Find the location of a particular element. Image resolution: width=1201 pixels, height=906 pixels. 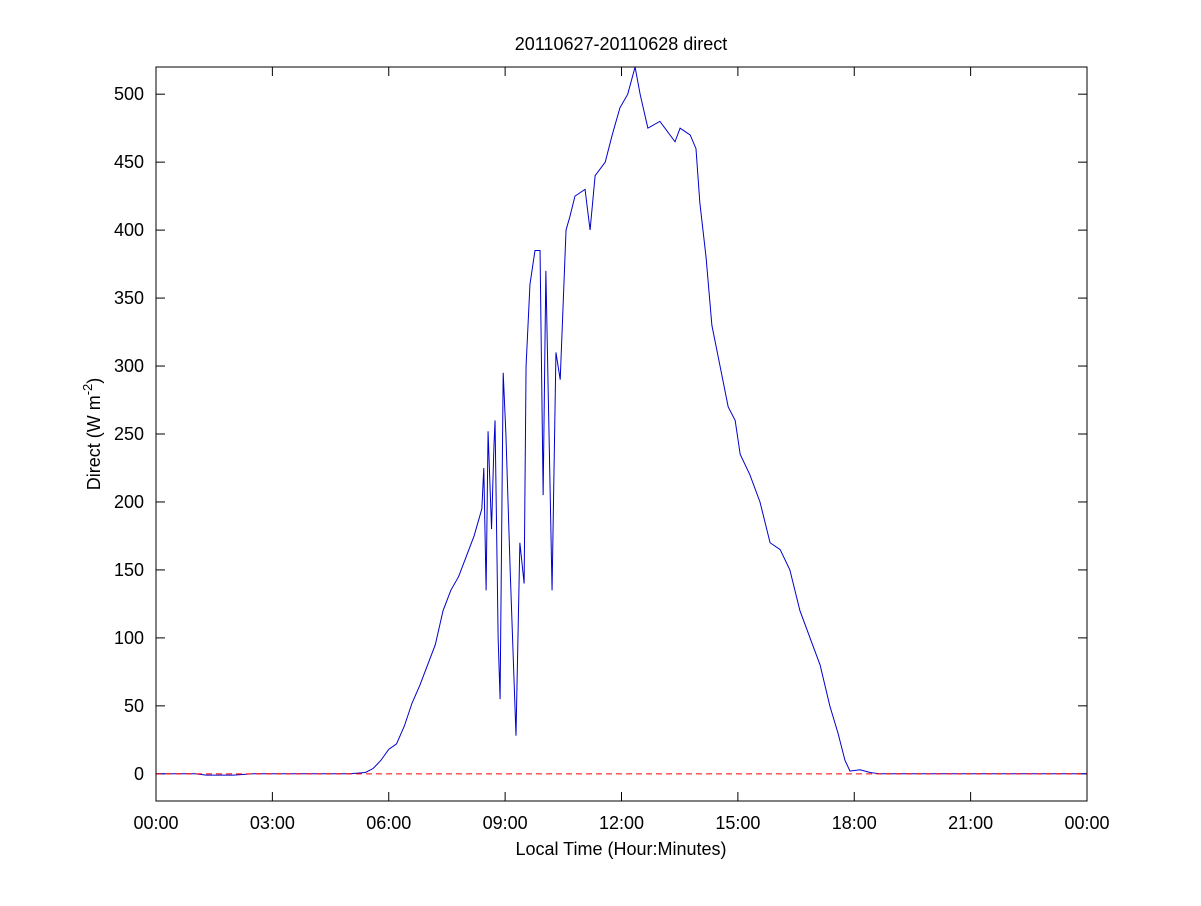

y-tick-label: 100 is located at coordinates (129, 638).